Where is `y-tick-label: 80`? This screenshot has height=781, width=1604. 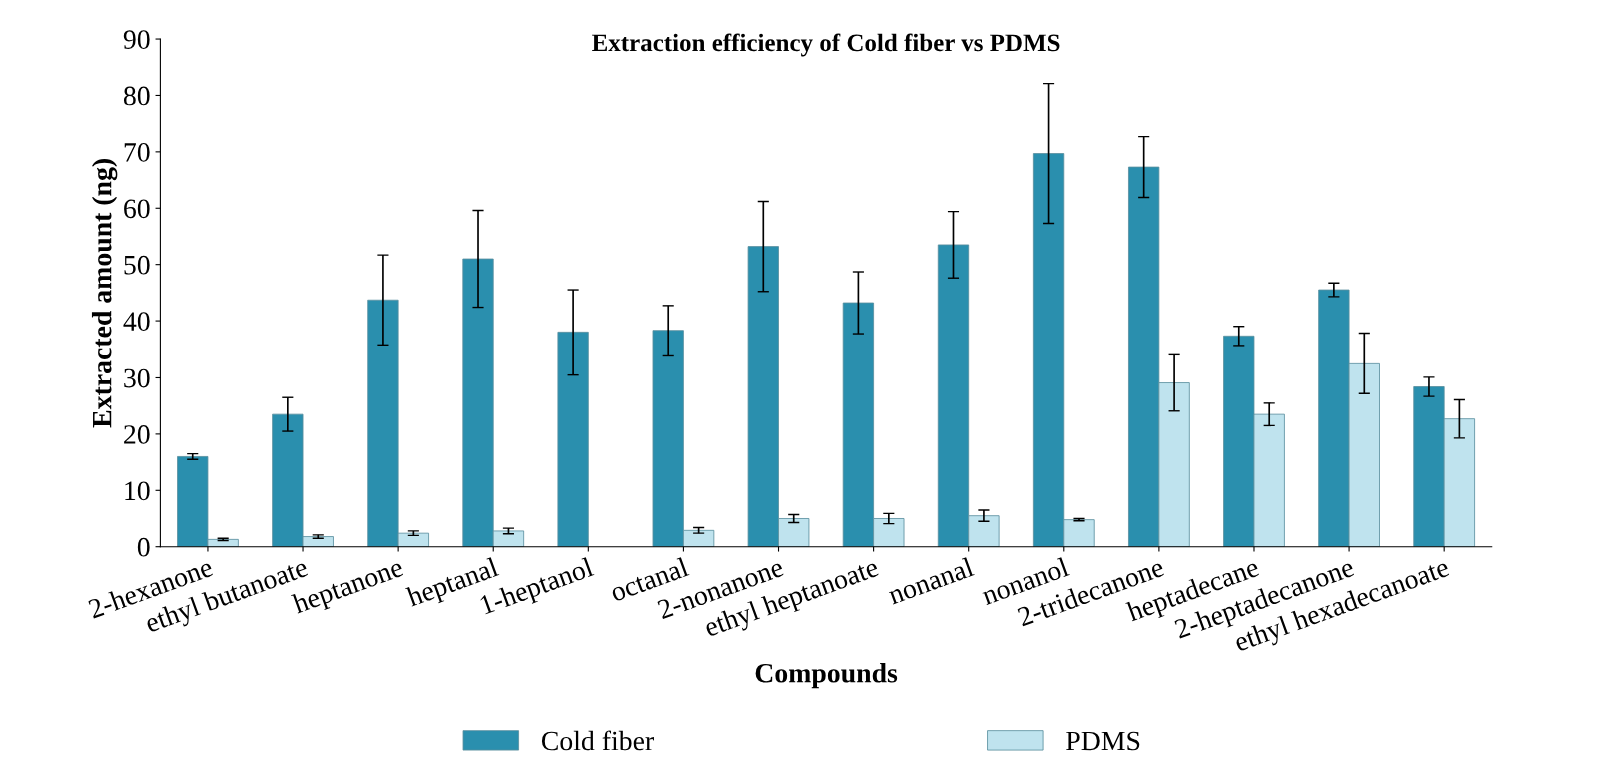 y-tick-label: 80 is located at coordinates (136, 96).